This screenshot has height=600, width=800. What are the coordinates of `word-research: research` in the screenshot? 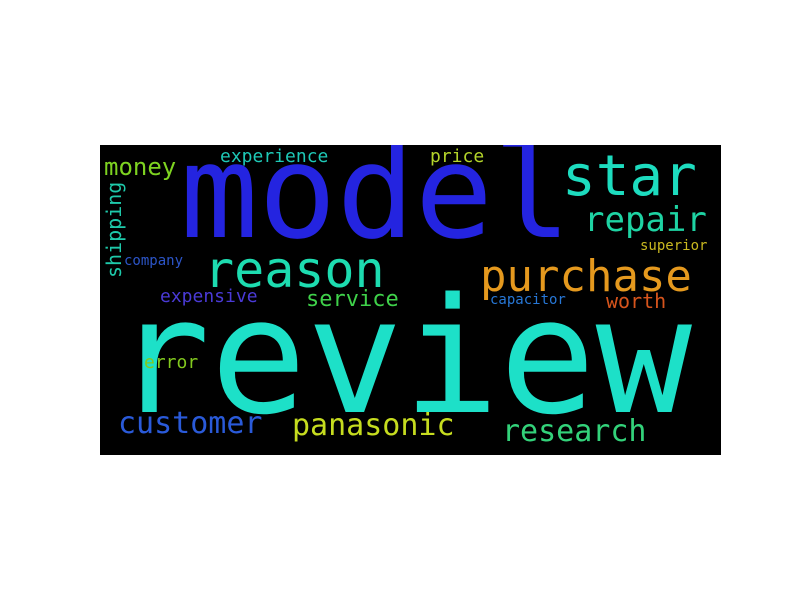 It's located at (574, 431).